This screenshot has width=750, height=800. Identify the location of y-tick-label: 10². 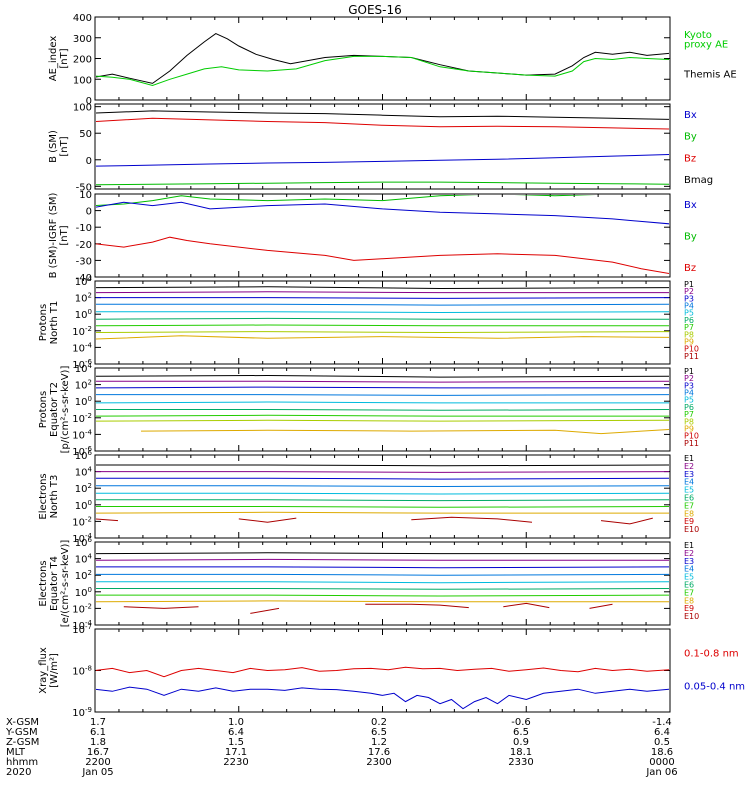
(83, 298).